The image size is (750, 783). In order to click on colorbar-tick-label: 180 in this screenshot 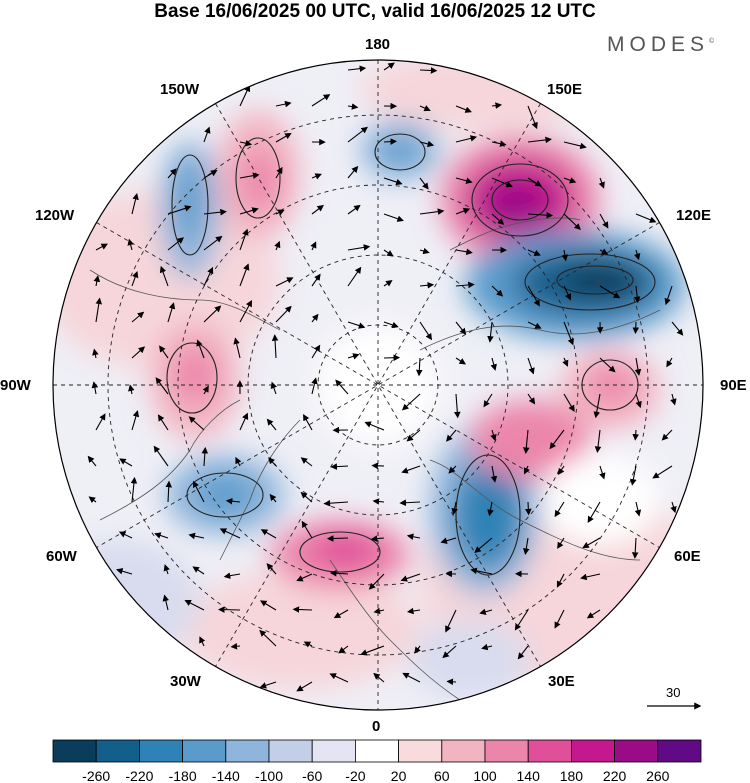, I will do `click(572, 775)`.